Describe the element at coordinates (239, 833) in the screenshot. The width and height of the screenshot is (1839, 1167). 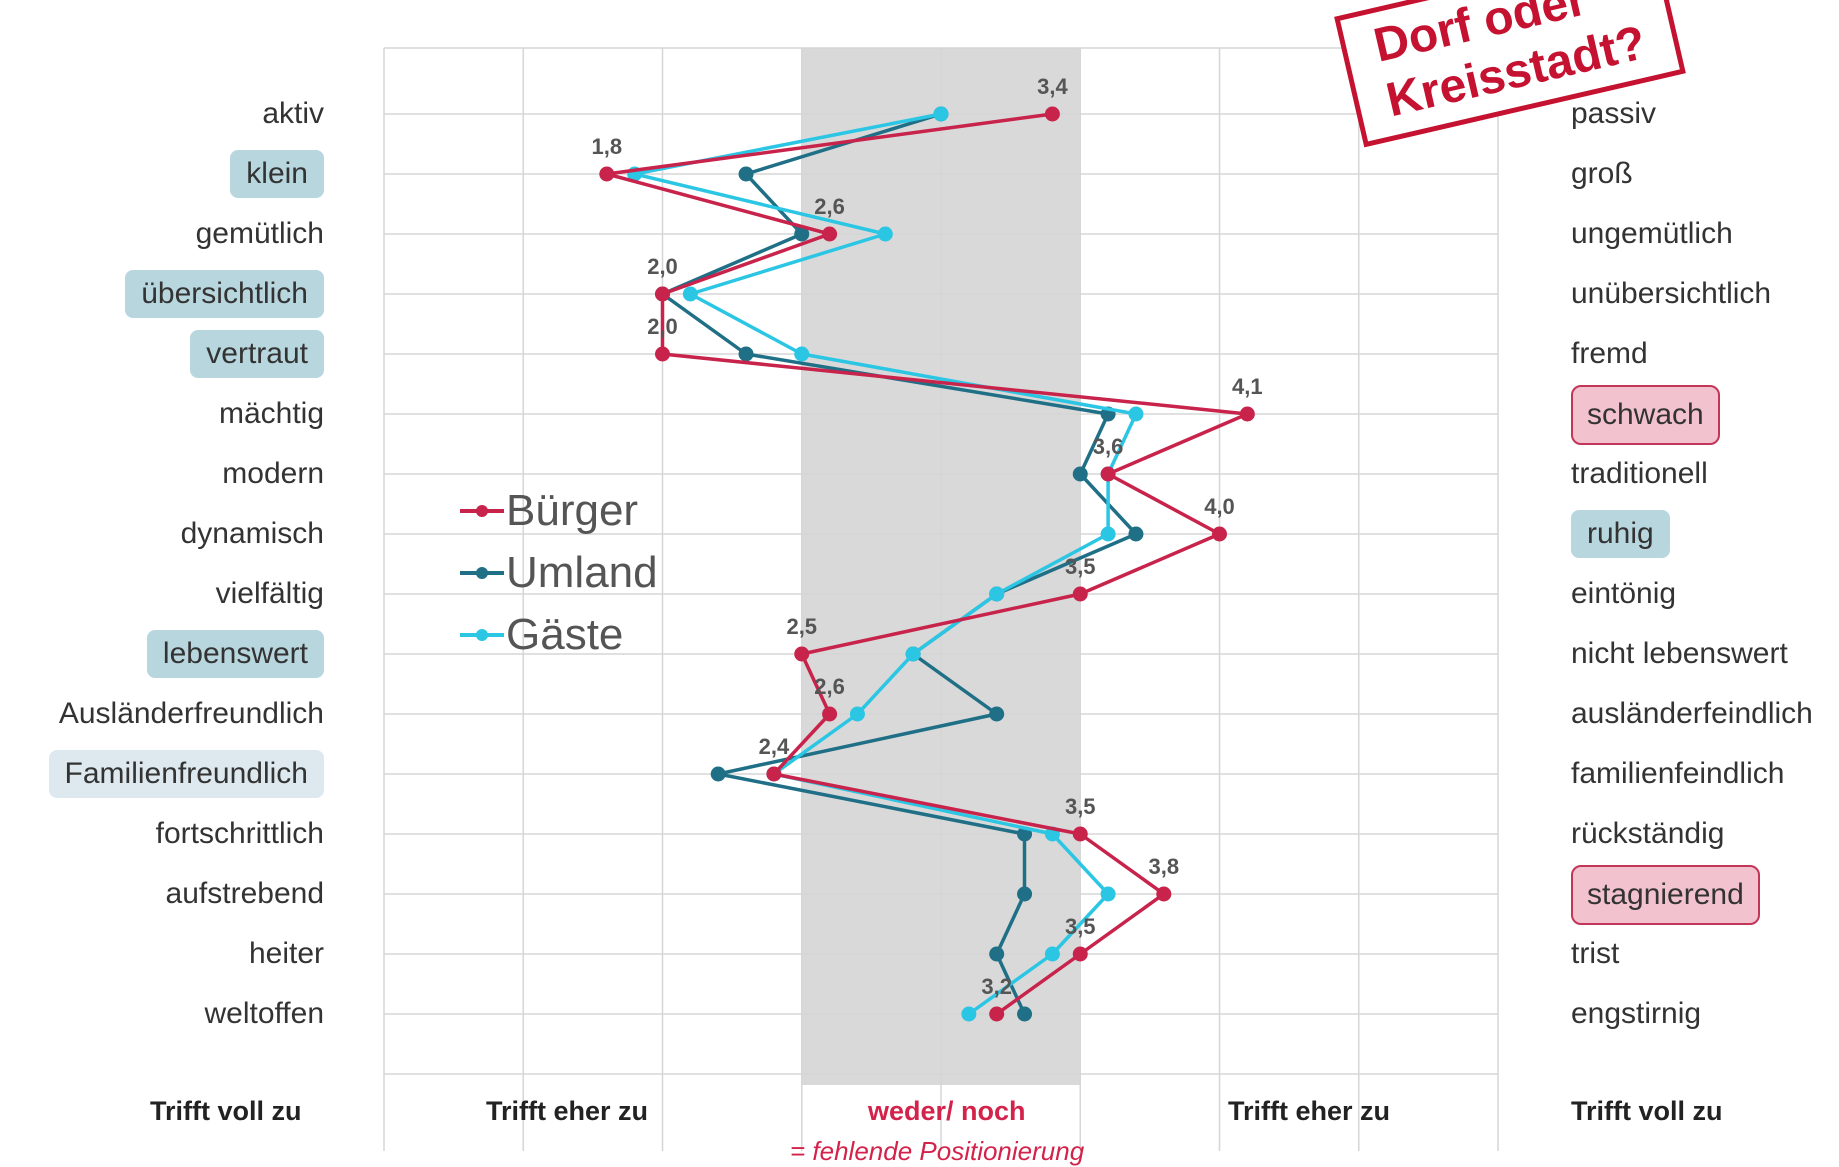
I see `left-attribute-label: fortschrittlich` at that location.